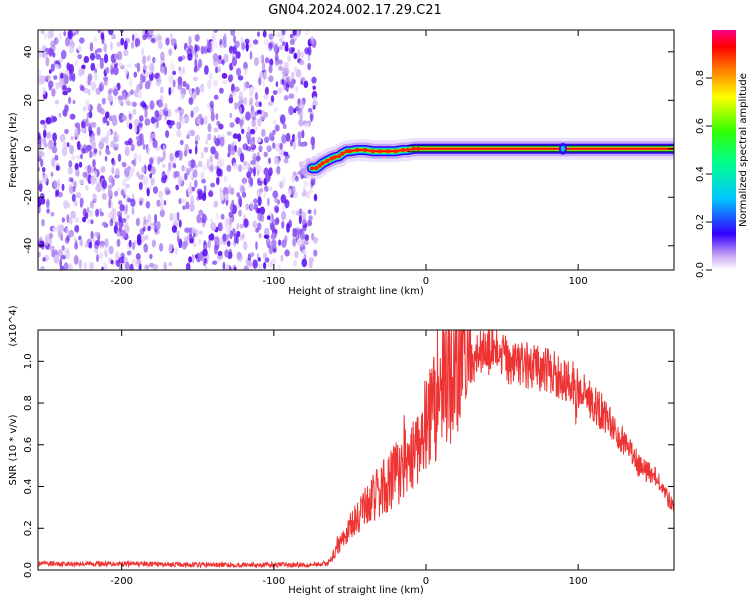 This screenshot has width=750, height=600. What do you see at coordinates (28, 51) in the screenshot?
I see `y-tick-label: 40` at bounding box center [28, 51].